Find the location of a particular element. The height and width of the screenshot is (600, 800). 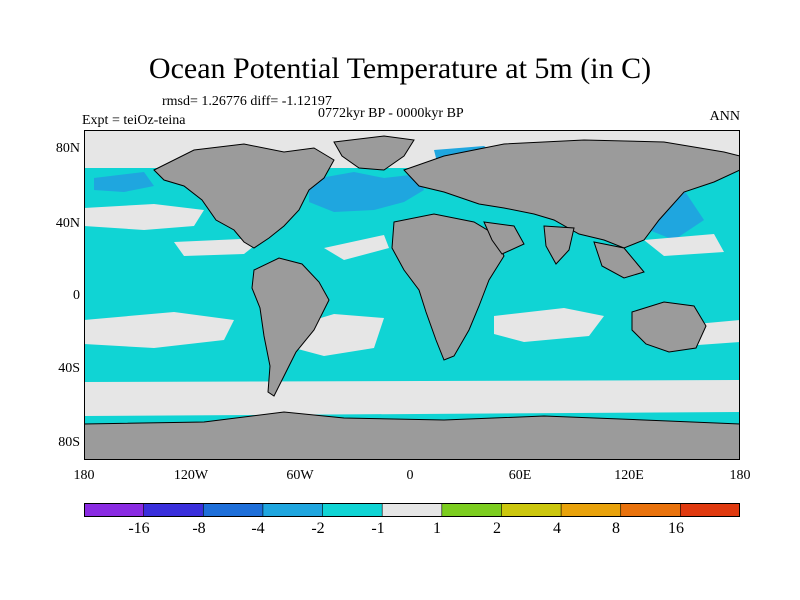

lon-label-180e: 180 is located at coordinates (740, 475).